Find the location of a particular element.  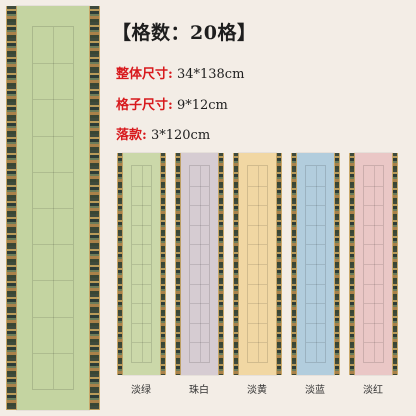

variant-scroll-light-yellow is located at coordinates (257, 264).